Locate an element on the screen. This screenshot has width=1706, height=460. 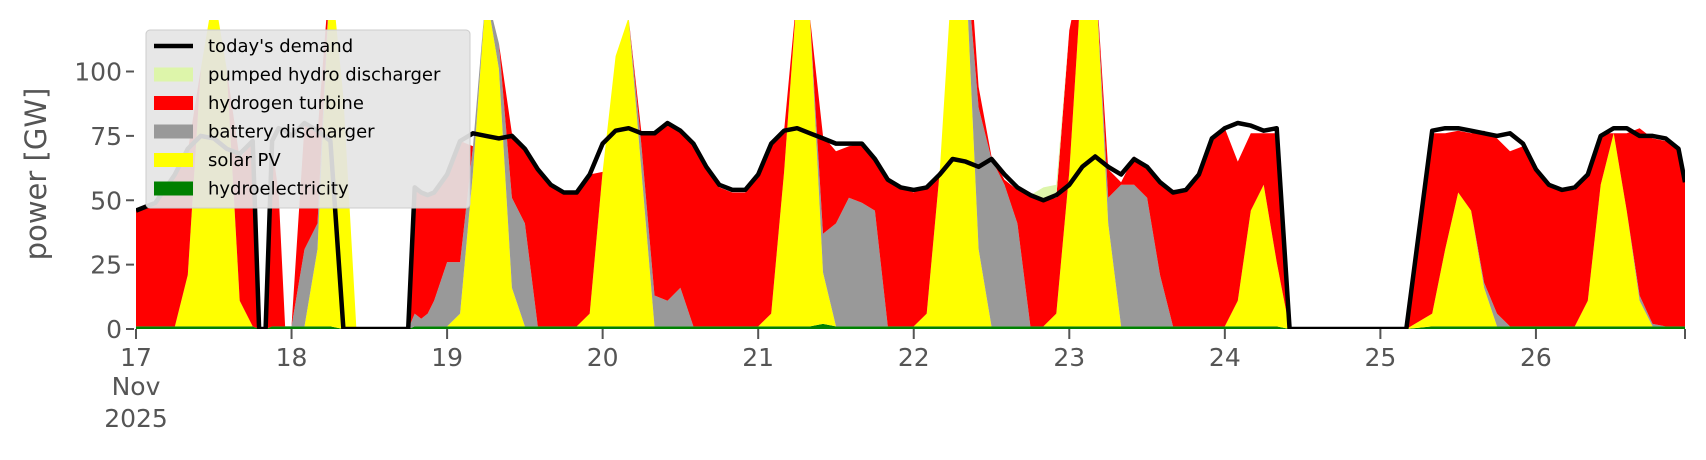
x-tick-sublabel: 2025 is located at coordinates (136, 418).